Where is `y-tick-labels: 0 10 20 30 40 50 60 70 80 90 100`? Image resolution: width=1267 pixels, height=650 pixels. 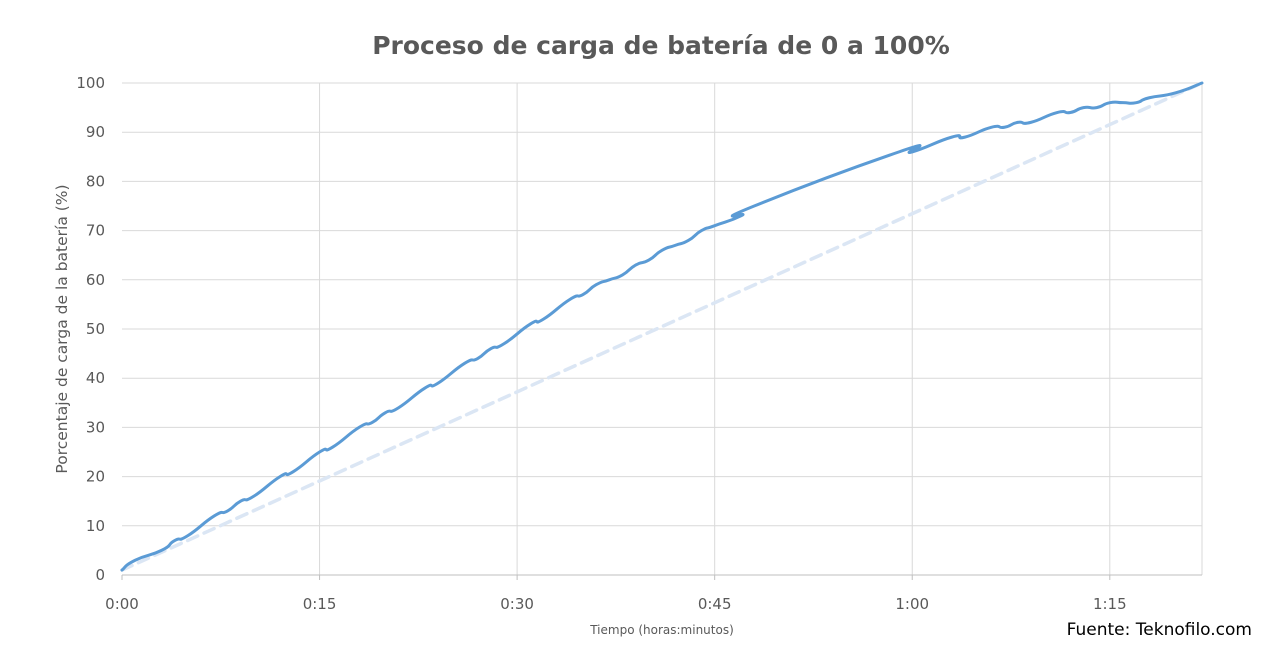 y-tick-labels: 0 10 20 30 40 50 60 70 80 90 100 is located at coordinates (90, 329).